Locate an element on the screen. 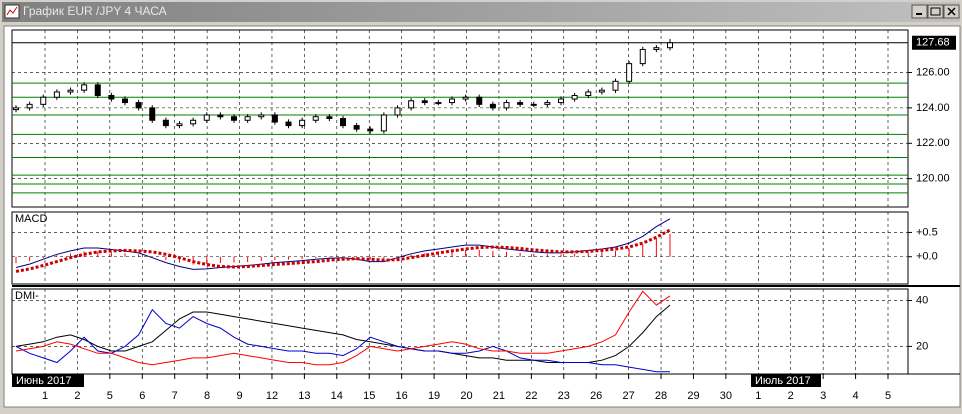 The height and width of the screenshot is (414, 962). x-tick-label: 9 is located at coordinates (239, 396).